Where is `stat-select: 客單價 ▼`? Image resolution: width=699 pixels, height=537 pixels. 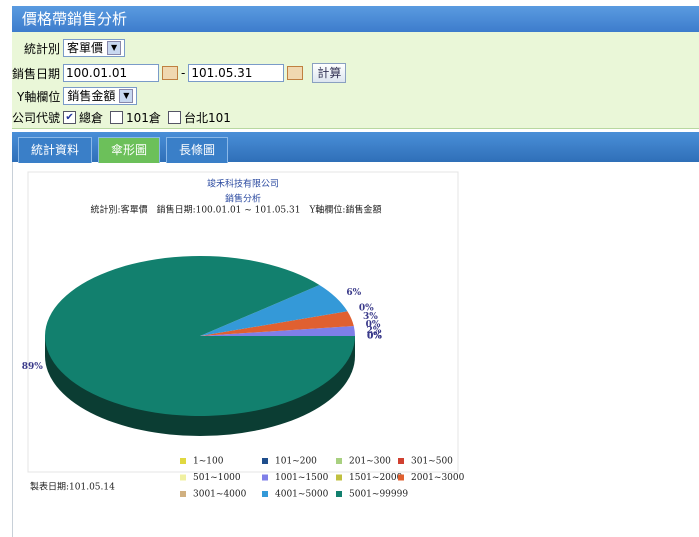 stat-select: 客單價 ▼ is located at coordinates (94, 48).